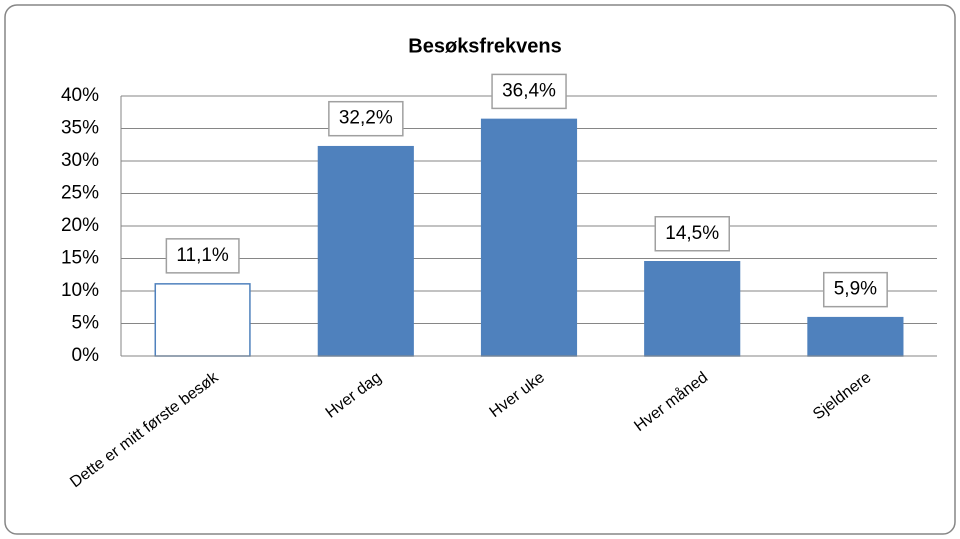  I want to click on value-label: 11,1%, so click(202, 255).